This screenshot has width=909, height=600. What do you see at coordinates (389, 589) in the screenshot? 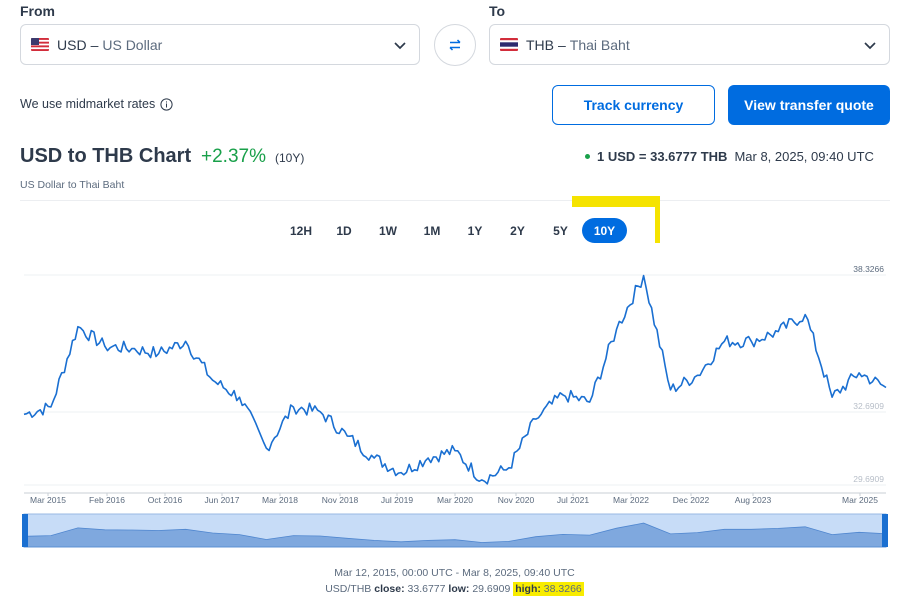
I see `close-label: close:` at bounding box center [389, 589].